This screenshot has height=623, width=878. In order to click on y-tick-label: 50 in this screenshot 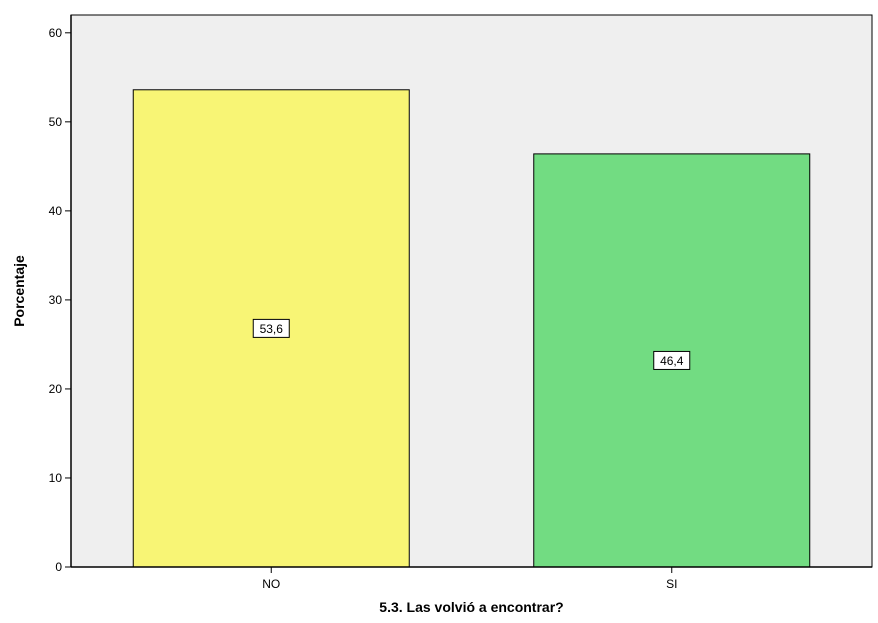, I will do `click(56, 122)`.